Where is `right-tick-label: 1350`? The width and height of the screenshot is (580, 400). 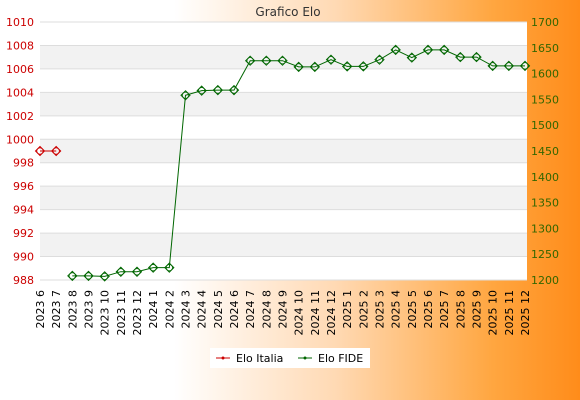
right-tick-label: 1350 is located at coordinates (545, 203).